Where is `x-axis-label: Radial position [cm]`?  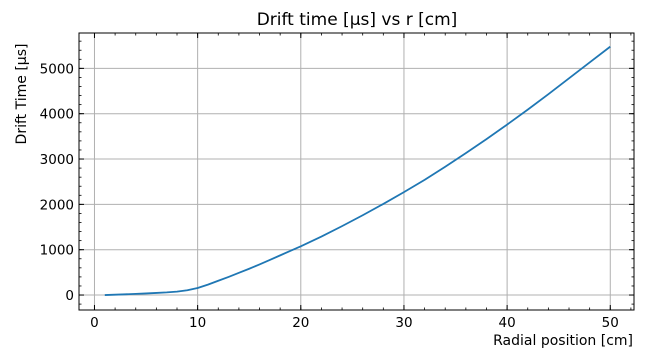 x-axis-label: Radial position [cm] is located at coordinates (563, 341).